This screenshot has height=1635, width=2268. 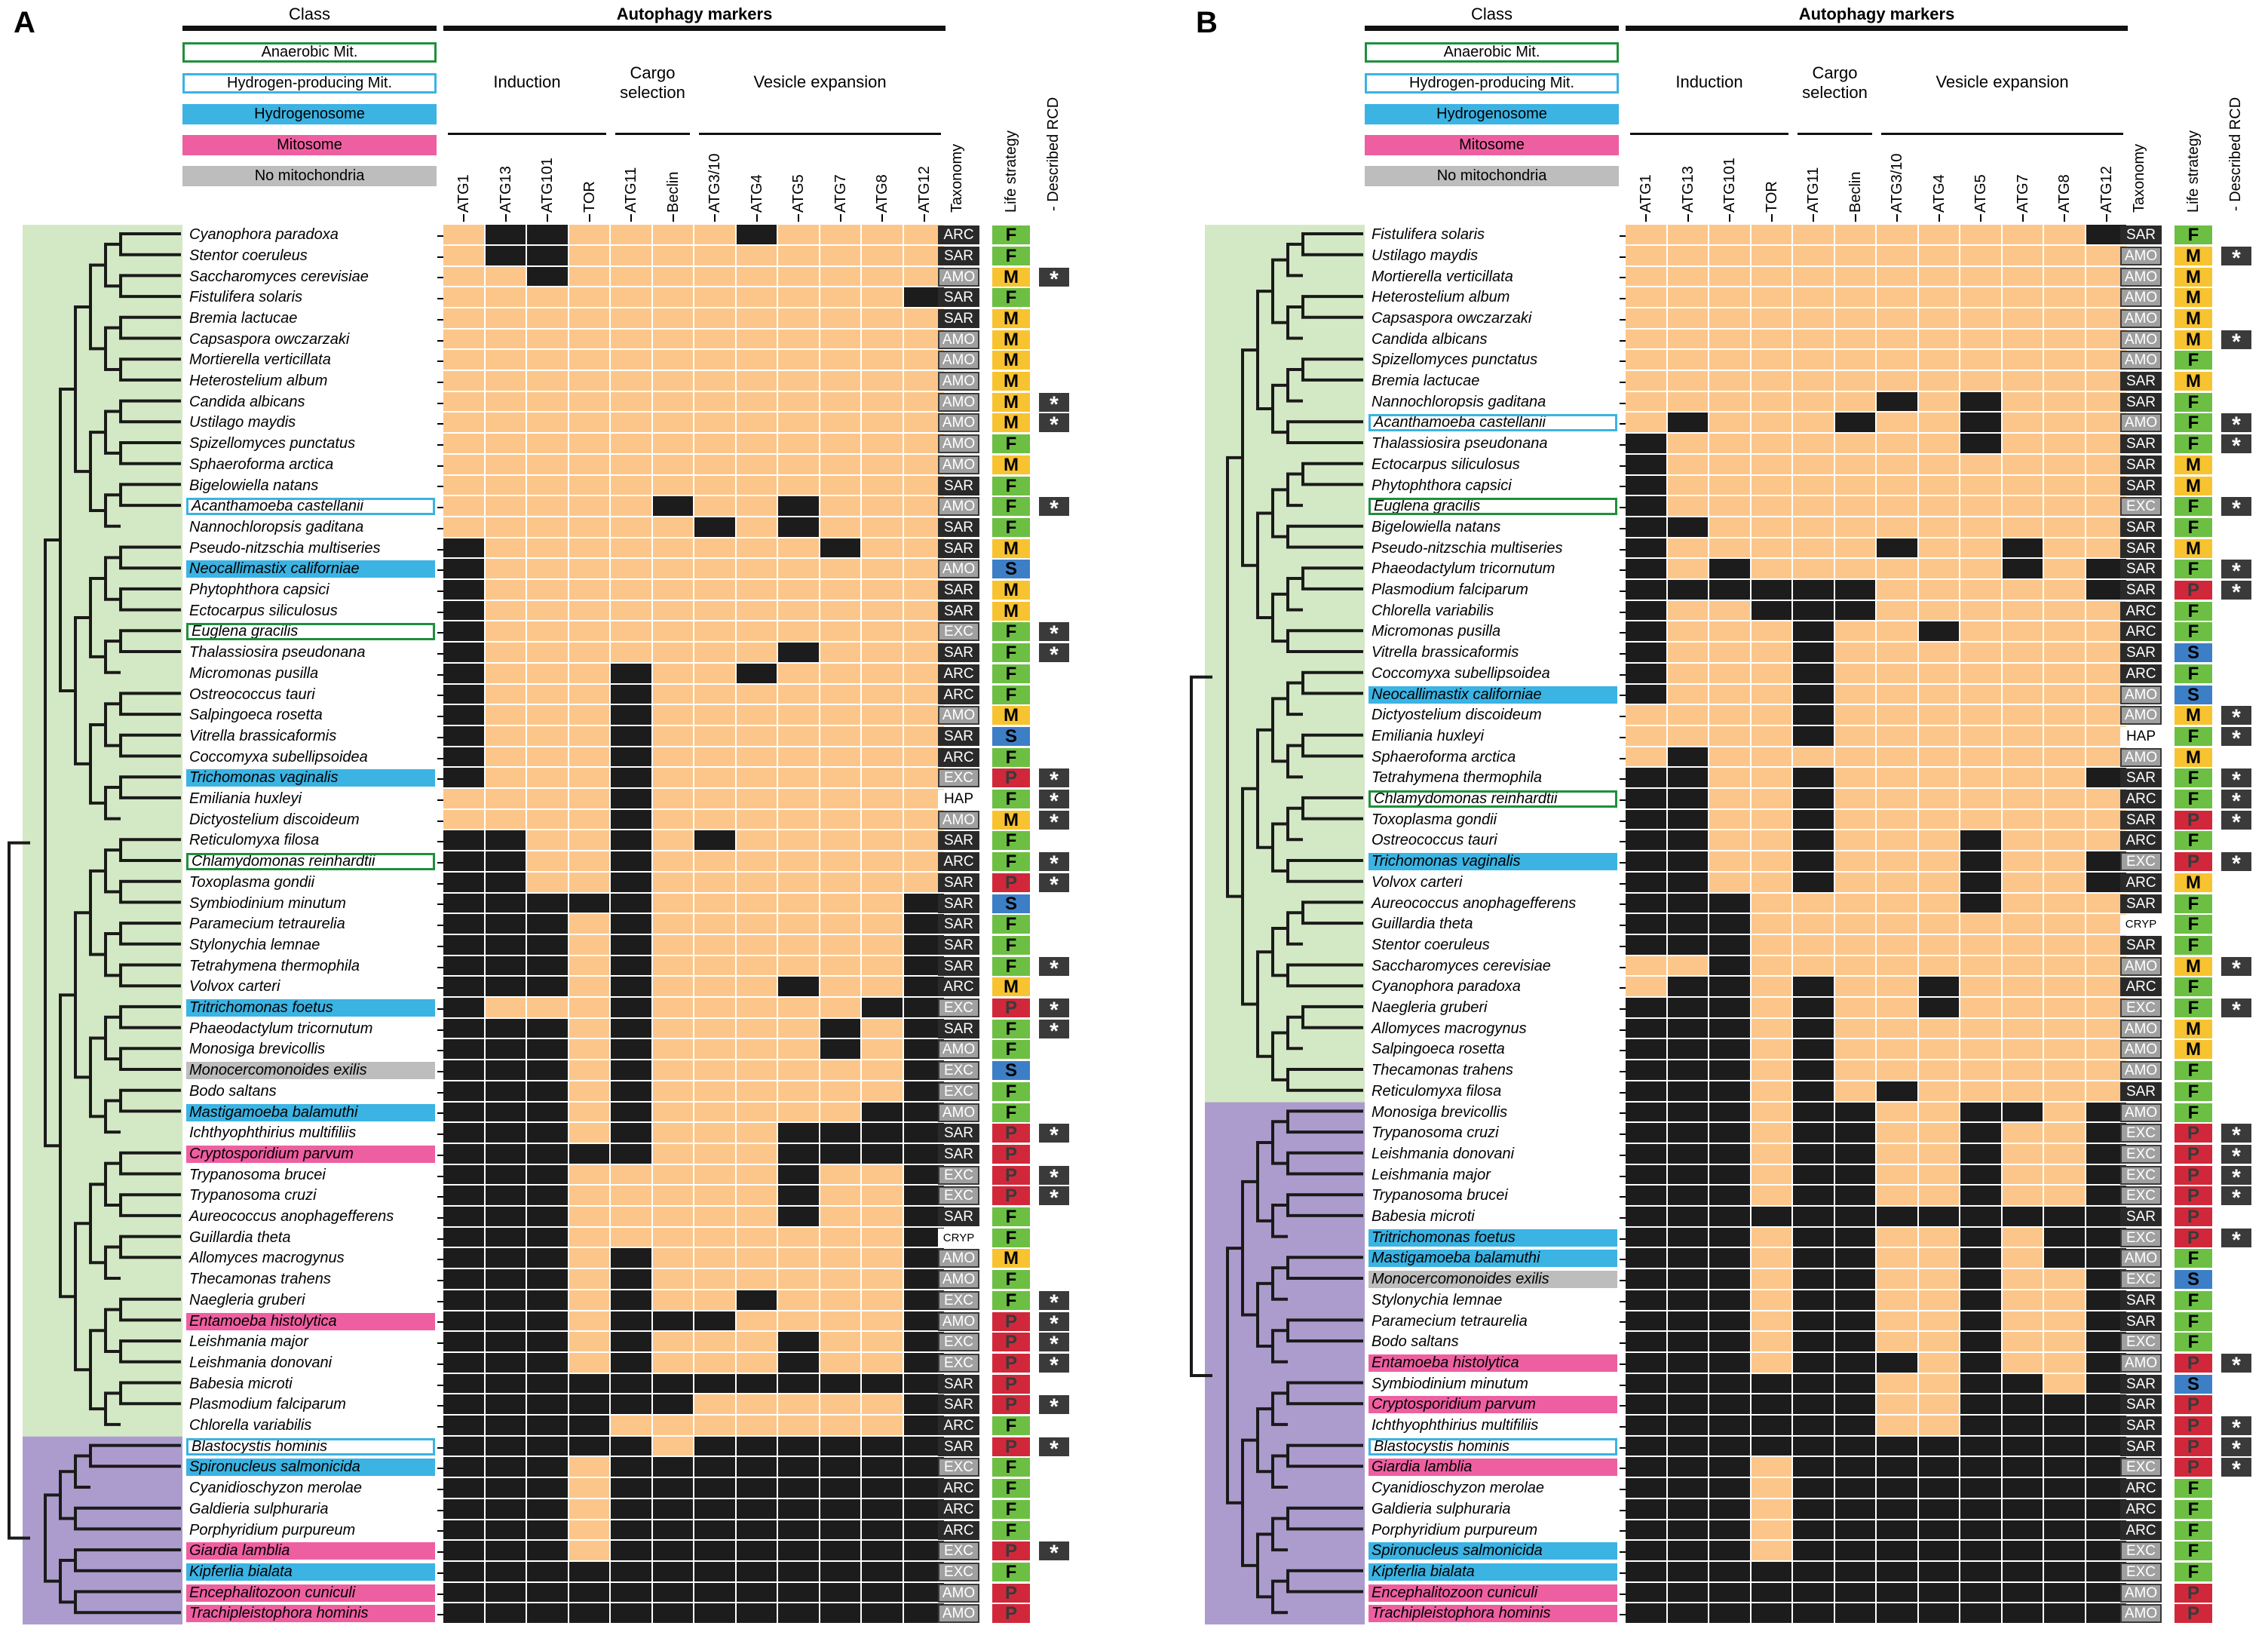 What do you see at coordinates (309, 52) in the screenshot?
I see `legend-anaerobic-mit-: Anaerobic Mit.` at bounding box center [309, 52].